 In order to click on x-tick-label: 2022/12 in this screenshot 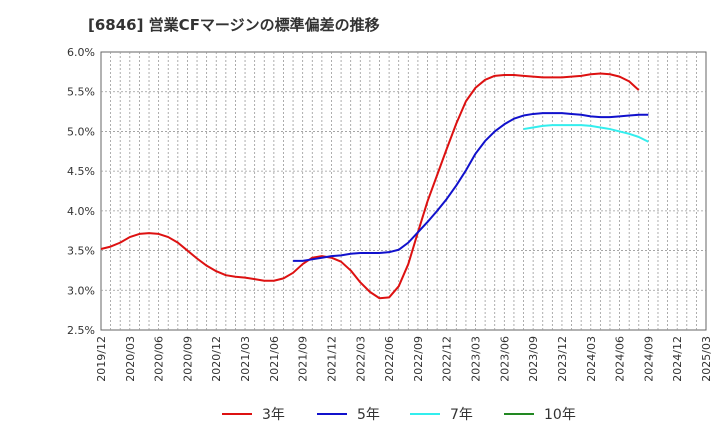, I will do `click(447, 359)`.